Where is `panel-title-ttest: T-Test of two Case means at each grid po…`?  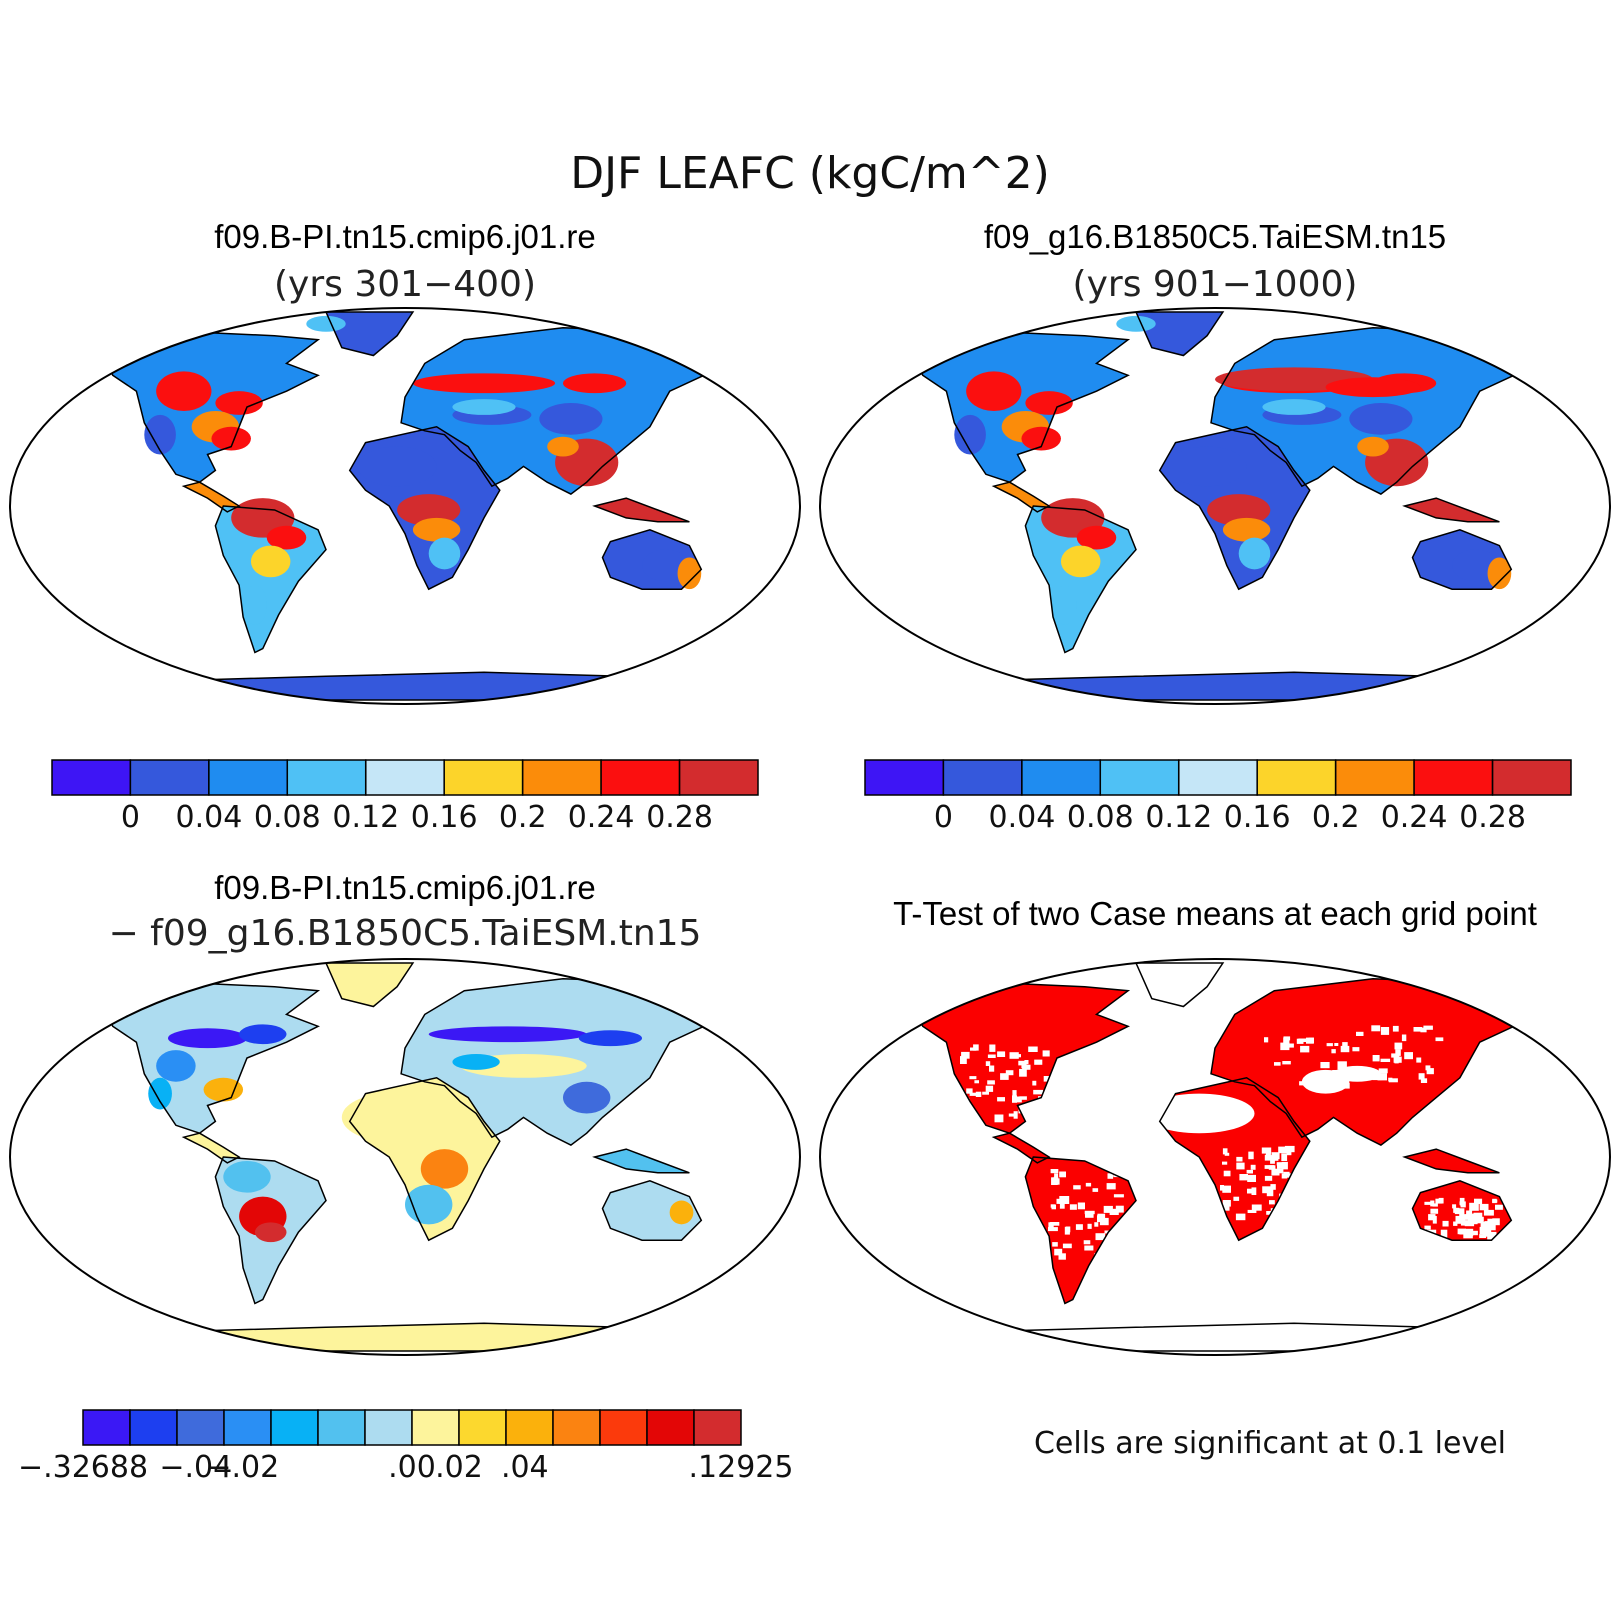
panel-title-ttest: T-Test of two Case means at each grid po… is located at coordinates (1215, 913).